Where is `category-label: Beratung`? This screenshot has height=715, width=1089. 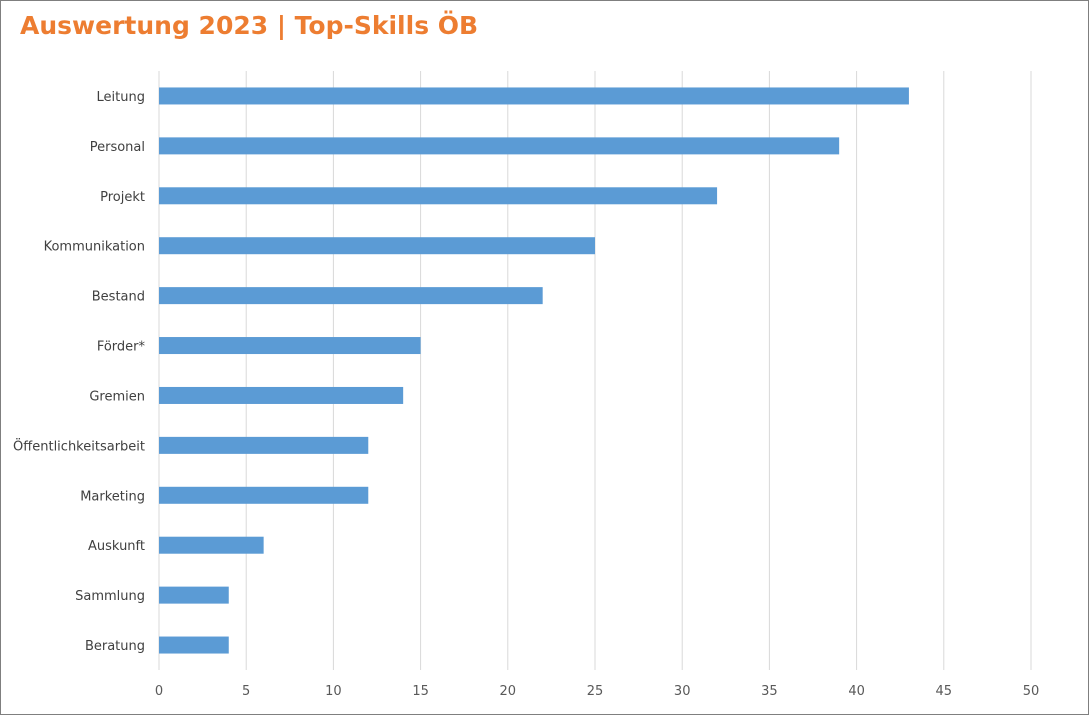
category-label: Beratung is located at coordinates (115, 646).